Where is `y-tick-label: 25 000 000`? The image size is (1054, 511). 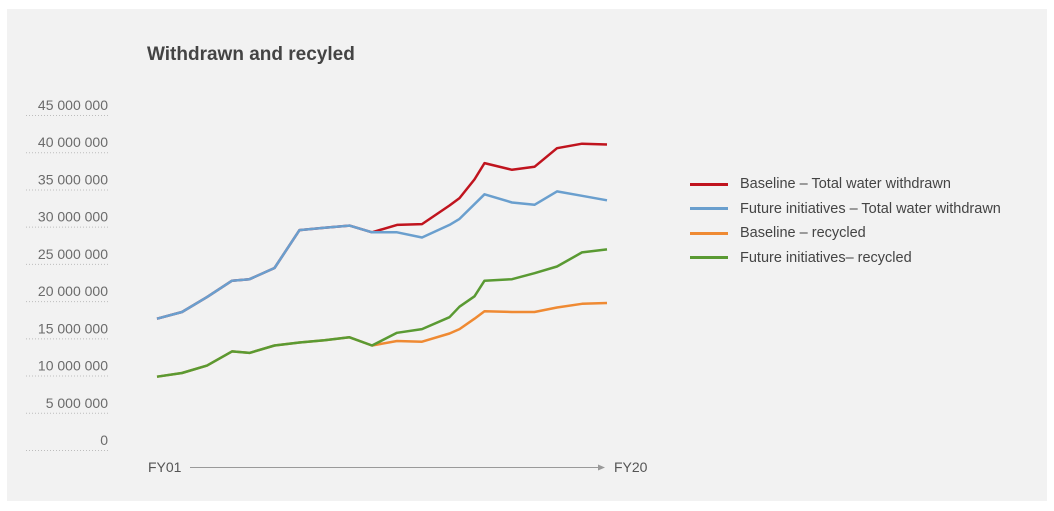
y-tick-label: 25 000 000 is located at coordinates (73, 254).